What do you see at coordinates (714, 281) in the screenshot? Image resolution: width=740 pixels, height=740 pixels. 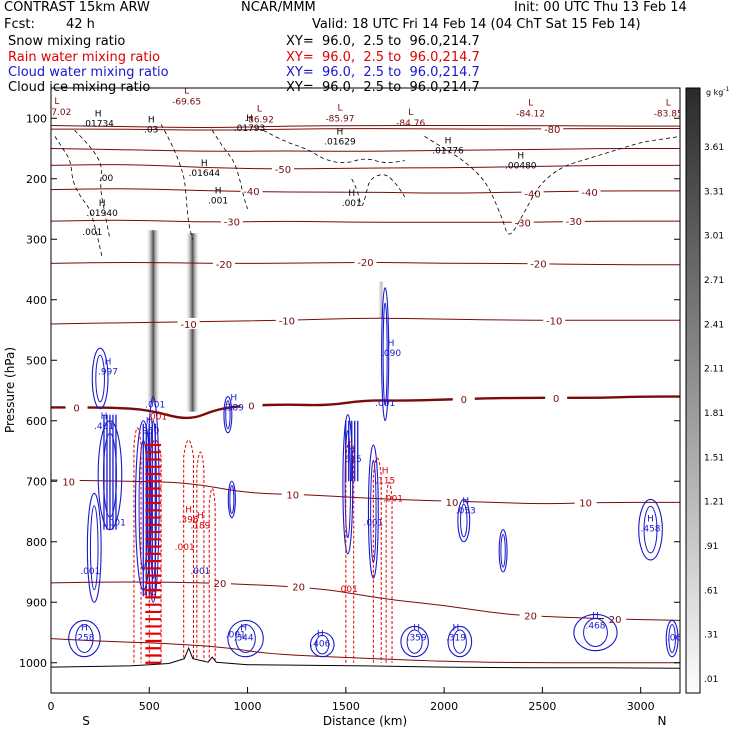 I see `colorbar-tick-label: 2.71` at bounding box center [714, 281].